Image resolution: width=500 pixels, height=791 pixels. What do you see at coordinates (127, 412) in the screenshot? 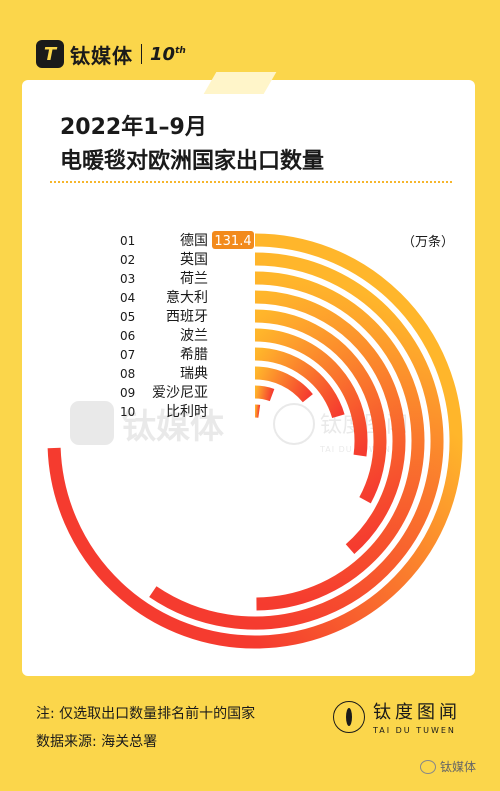
I see `rank-label: 10` at bounding box center [127, 412].